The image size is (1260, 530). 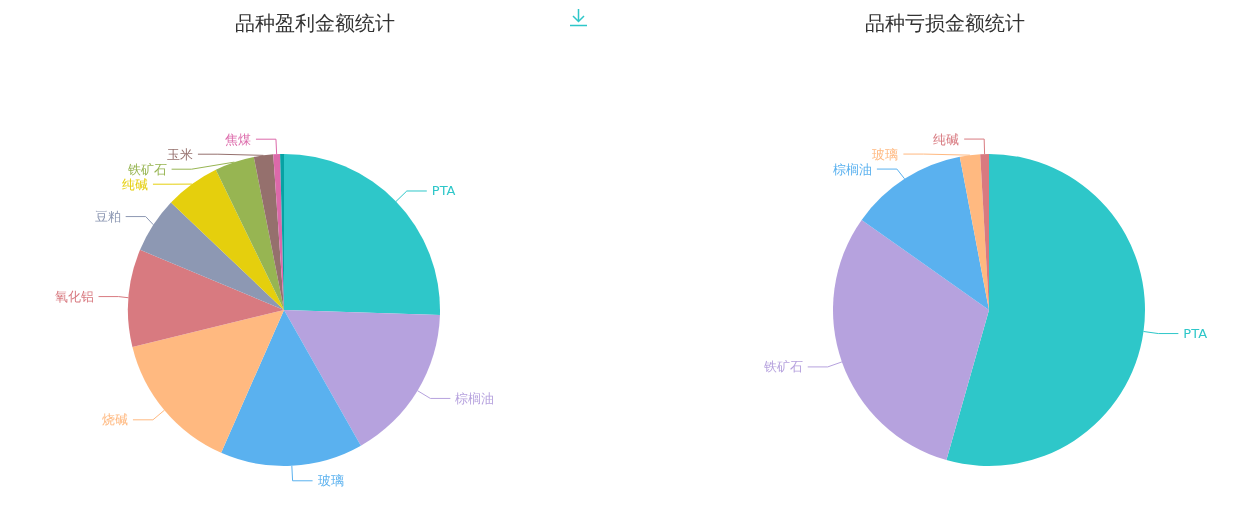 What do you see at coordinates (179, 154) in the screenshot?
I see `slice-label: 玉米` at bounding box center [179, 154].